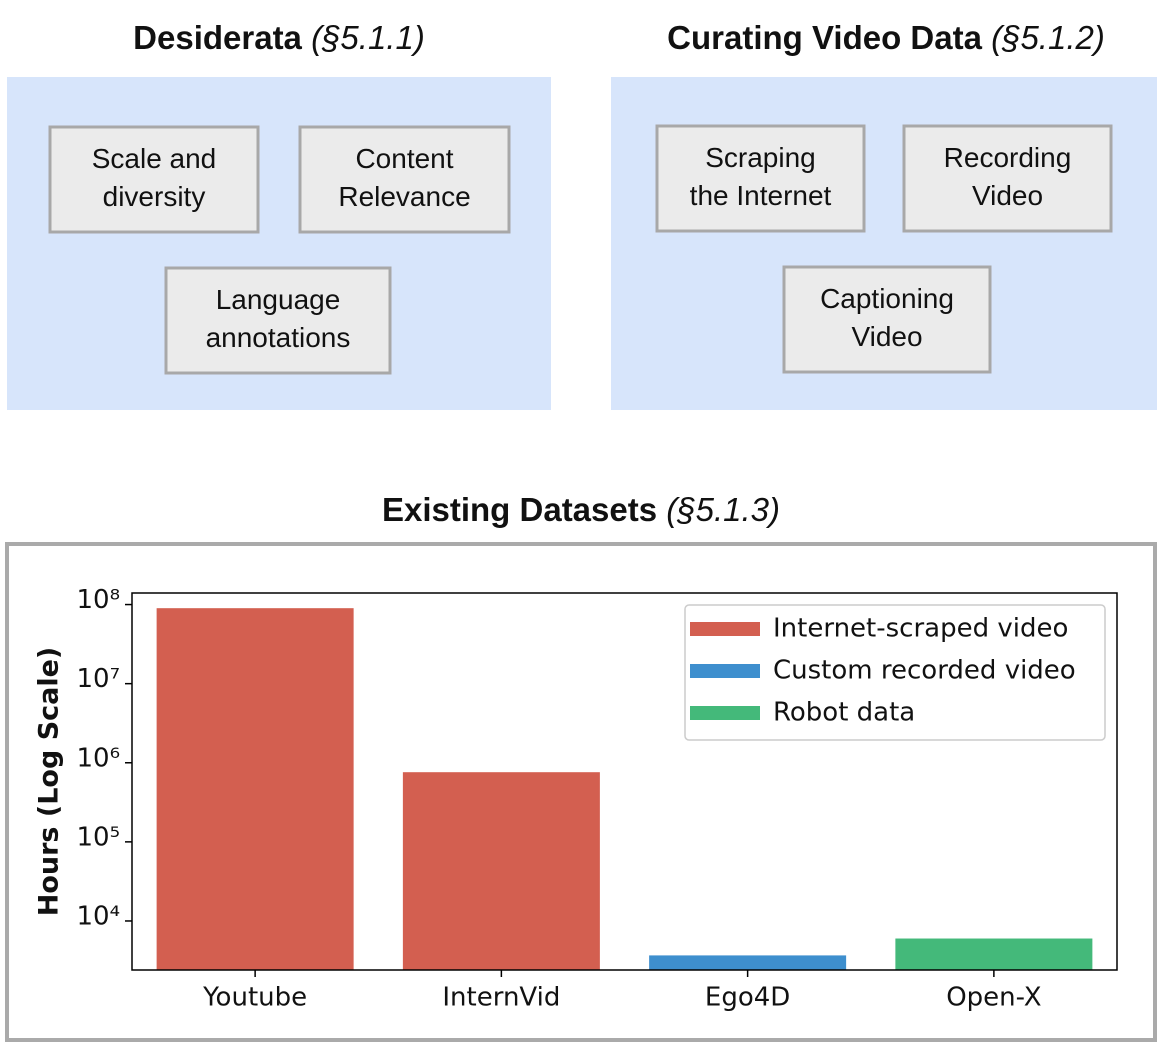  I want to click on concept-label: Language, so click(278, 299).